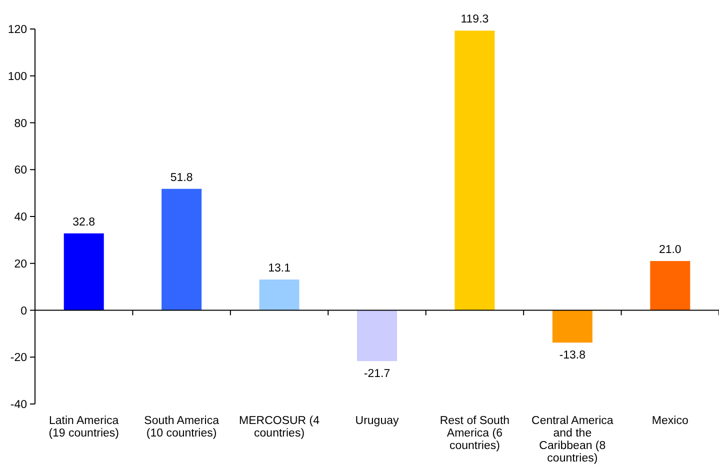 The image size is (719, 475). Describe the element at coordinates (23, 311) in the screenshot. I see `y-tick-label: 0` at that location.